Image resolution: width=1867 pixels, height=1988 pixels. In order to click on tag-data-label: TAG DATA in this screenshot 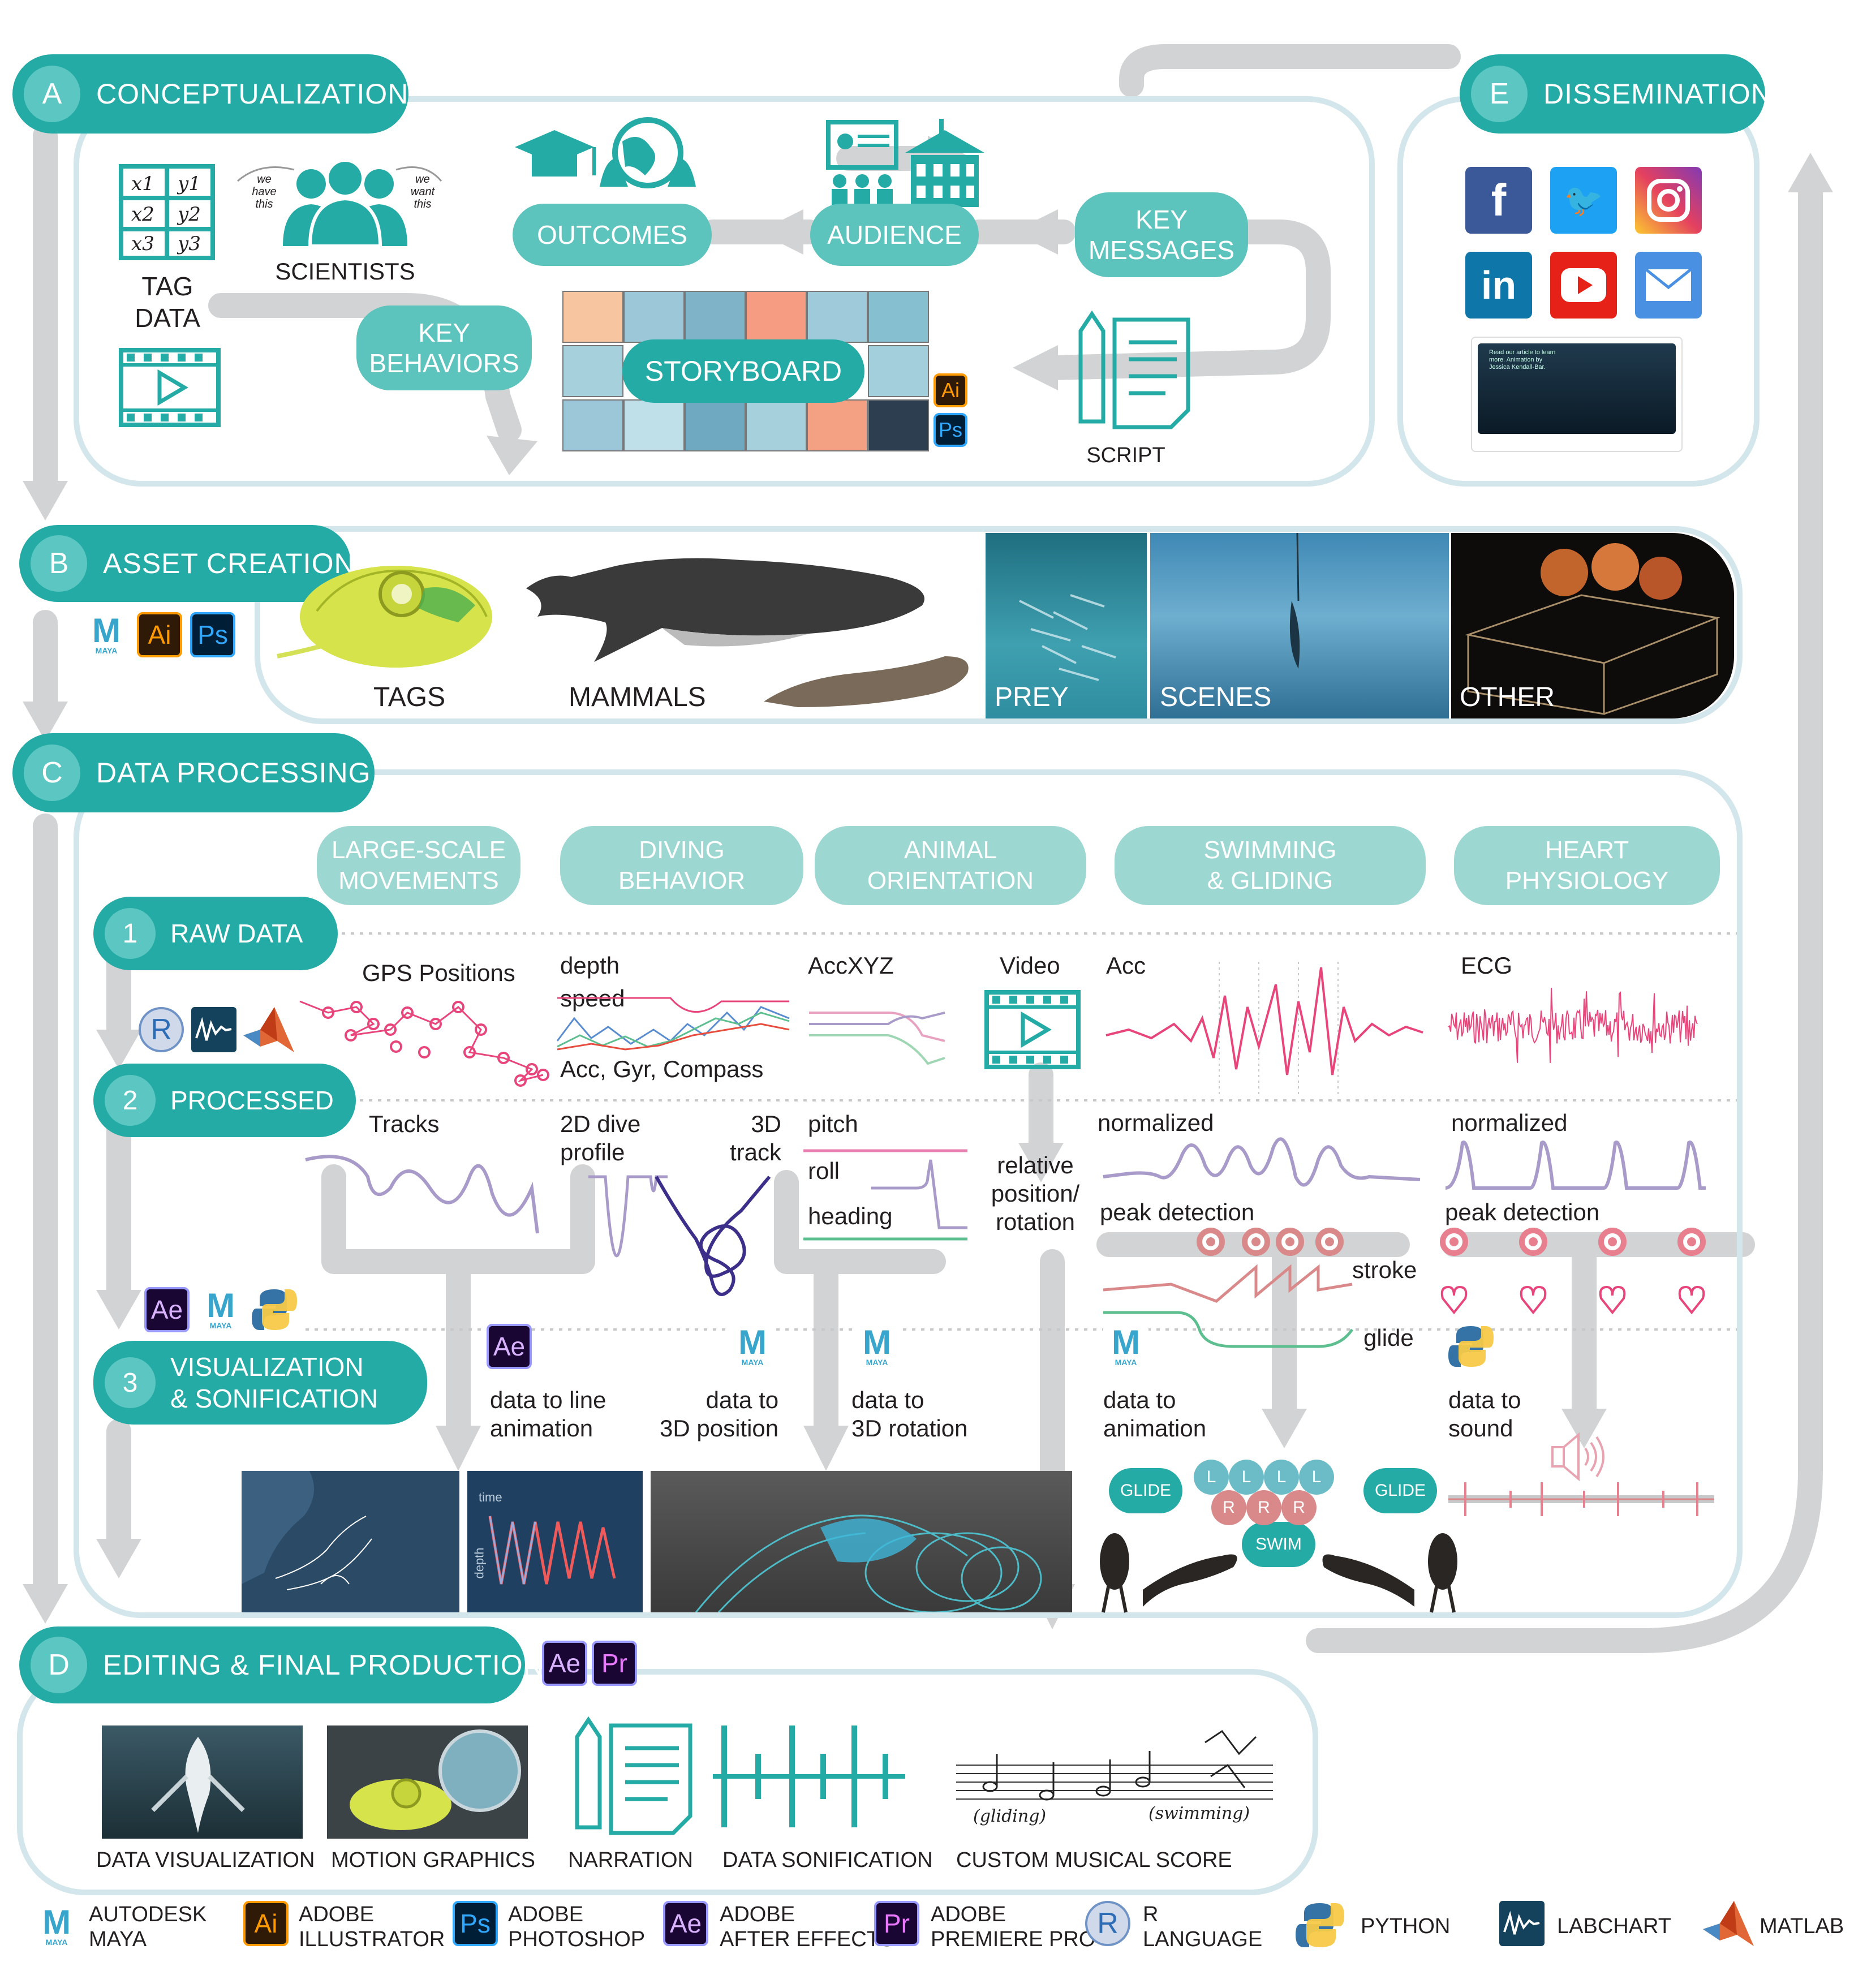, I will do `click(168, 303)`.